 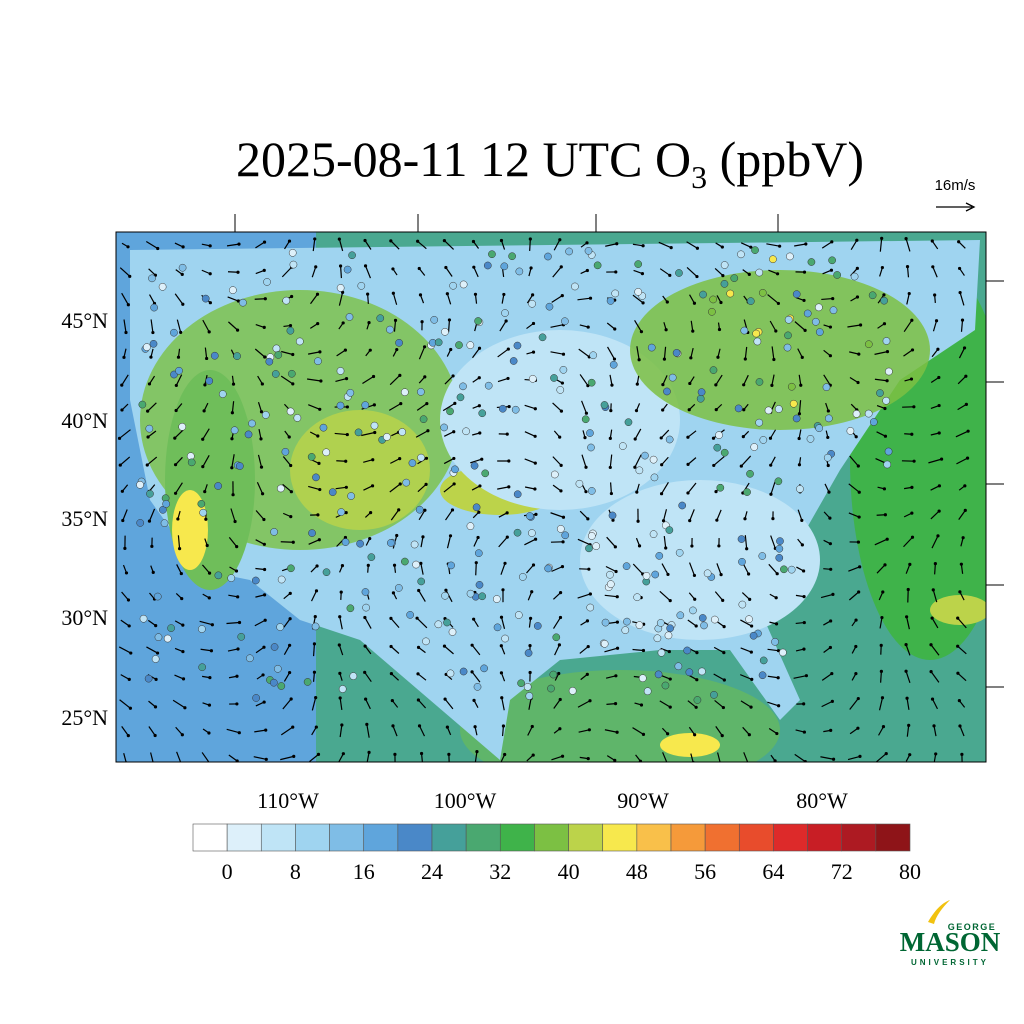 I want to click on colorbar-label: 24, so click(x=432, y=871).